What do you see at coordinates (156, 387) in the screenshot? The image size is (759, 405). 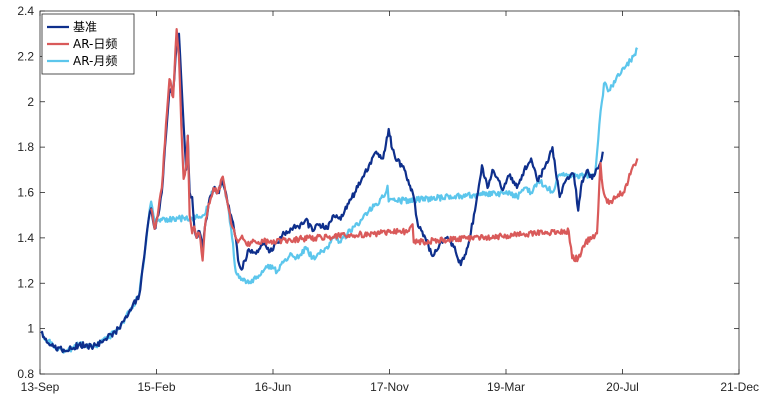 I see `x-tick-label: 15-Feb` at bounding box center [156, 387].